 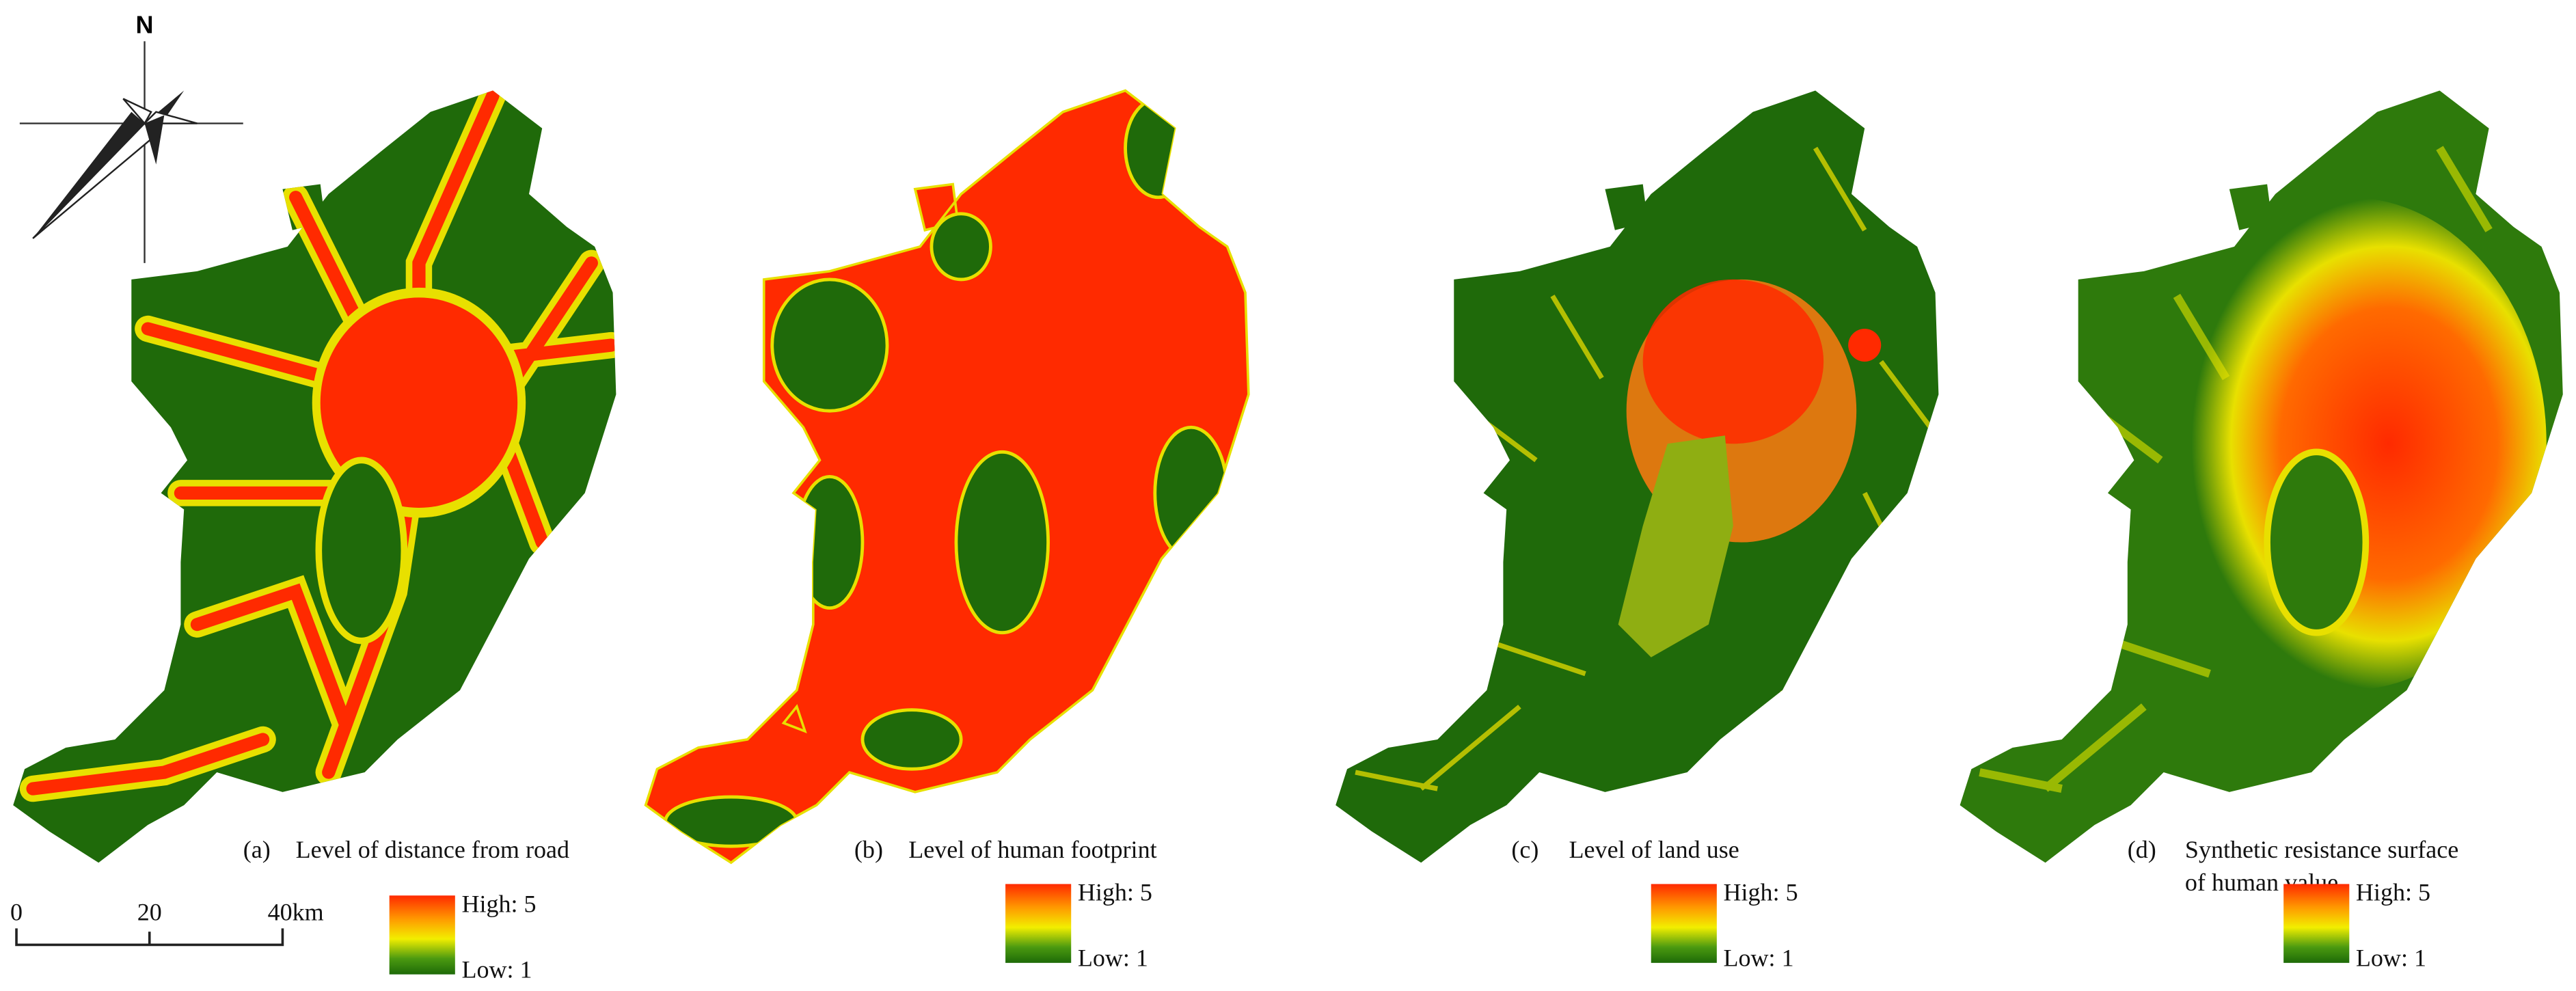 I want to click on scale-label: 0, so click(x=17, y=911).